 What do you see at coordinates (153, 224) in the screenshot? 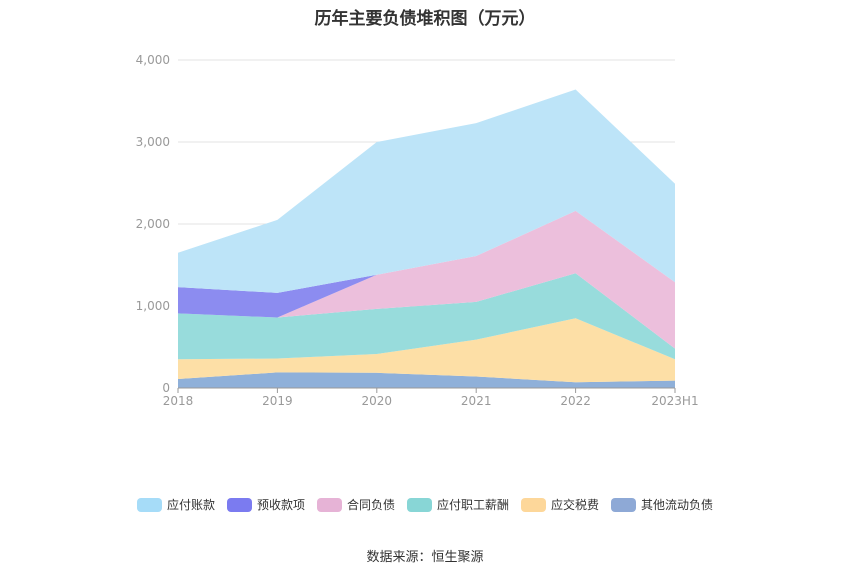
I see `y-tick-label: 2,000` at bounding box center [153, 224].